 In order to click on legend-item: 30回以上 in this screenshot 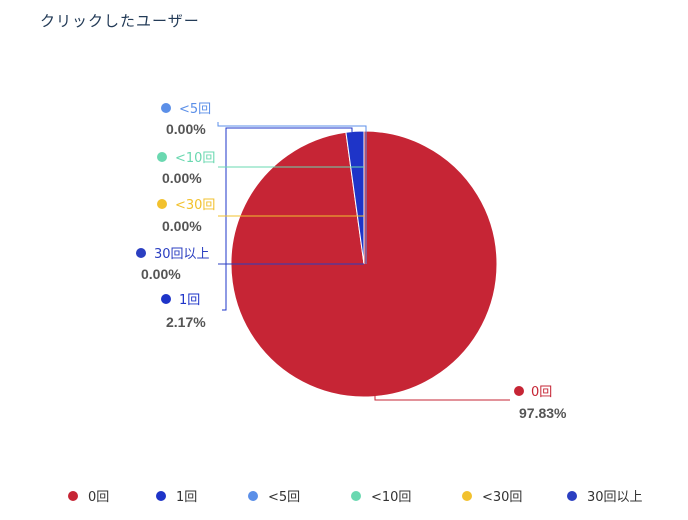, I will do `click(605, 495)`.